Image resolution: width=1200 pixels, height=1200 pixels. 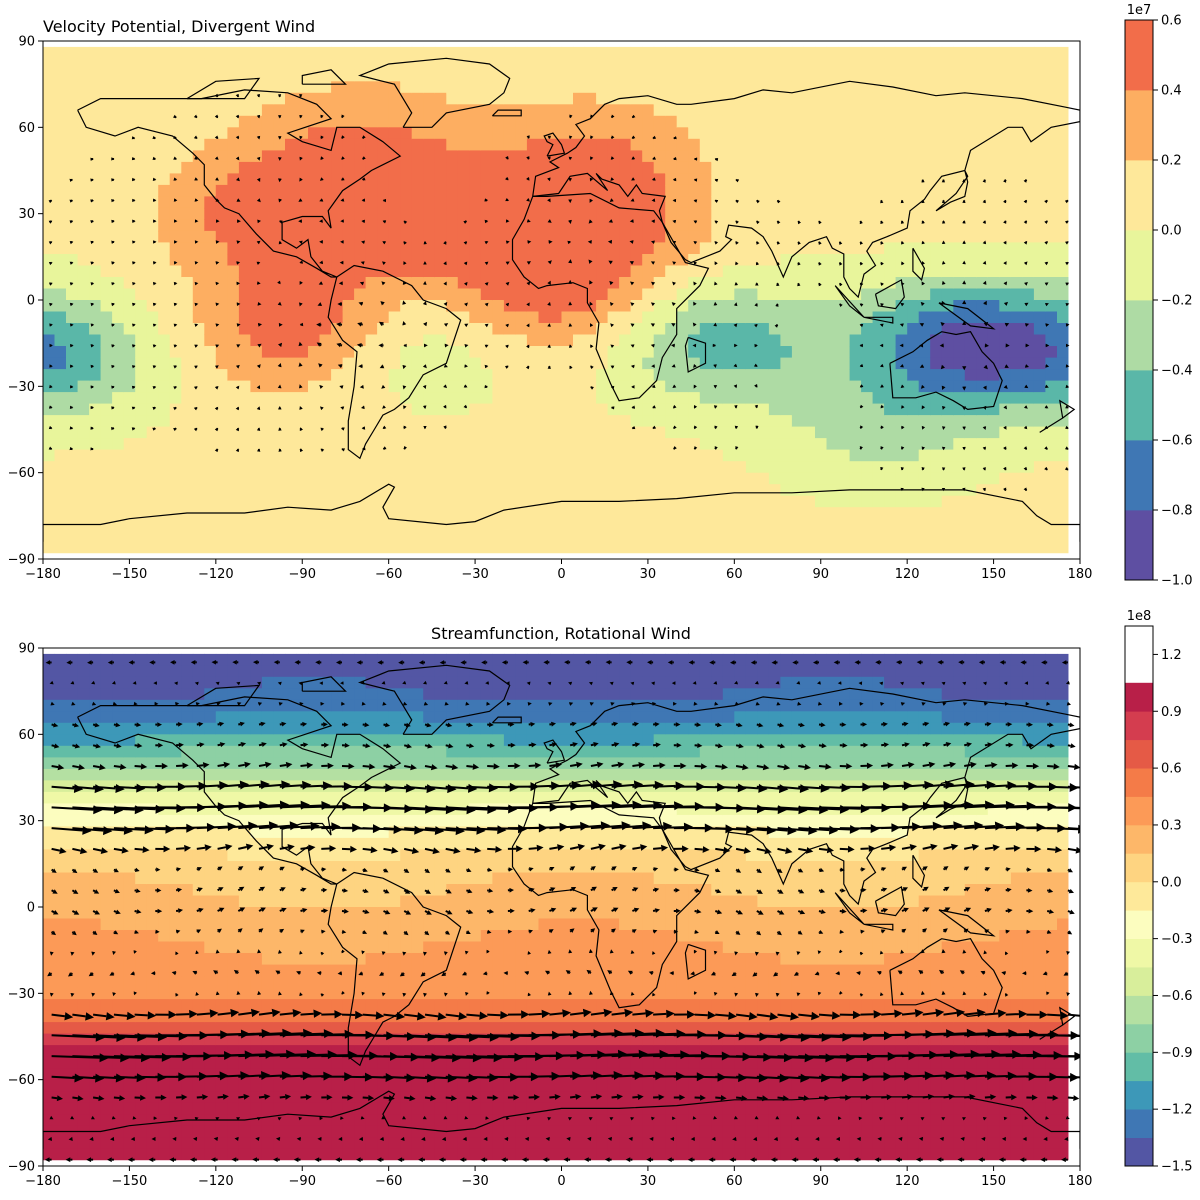 I want to click on colorbar-tick-label: −0.4, so click(x=1177, y=371).